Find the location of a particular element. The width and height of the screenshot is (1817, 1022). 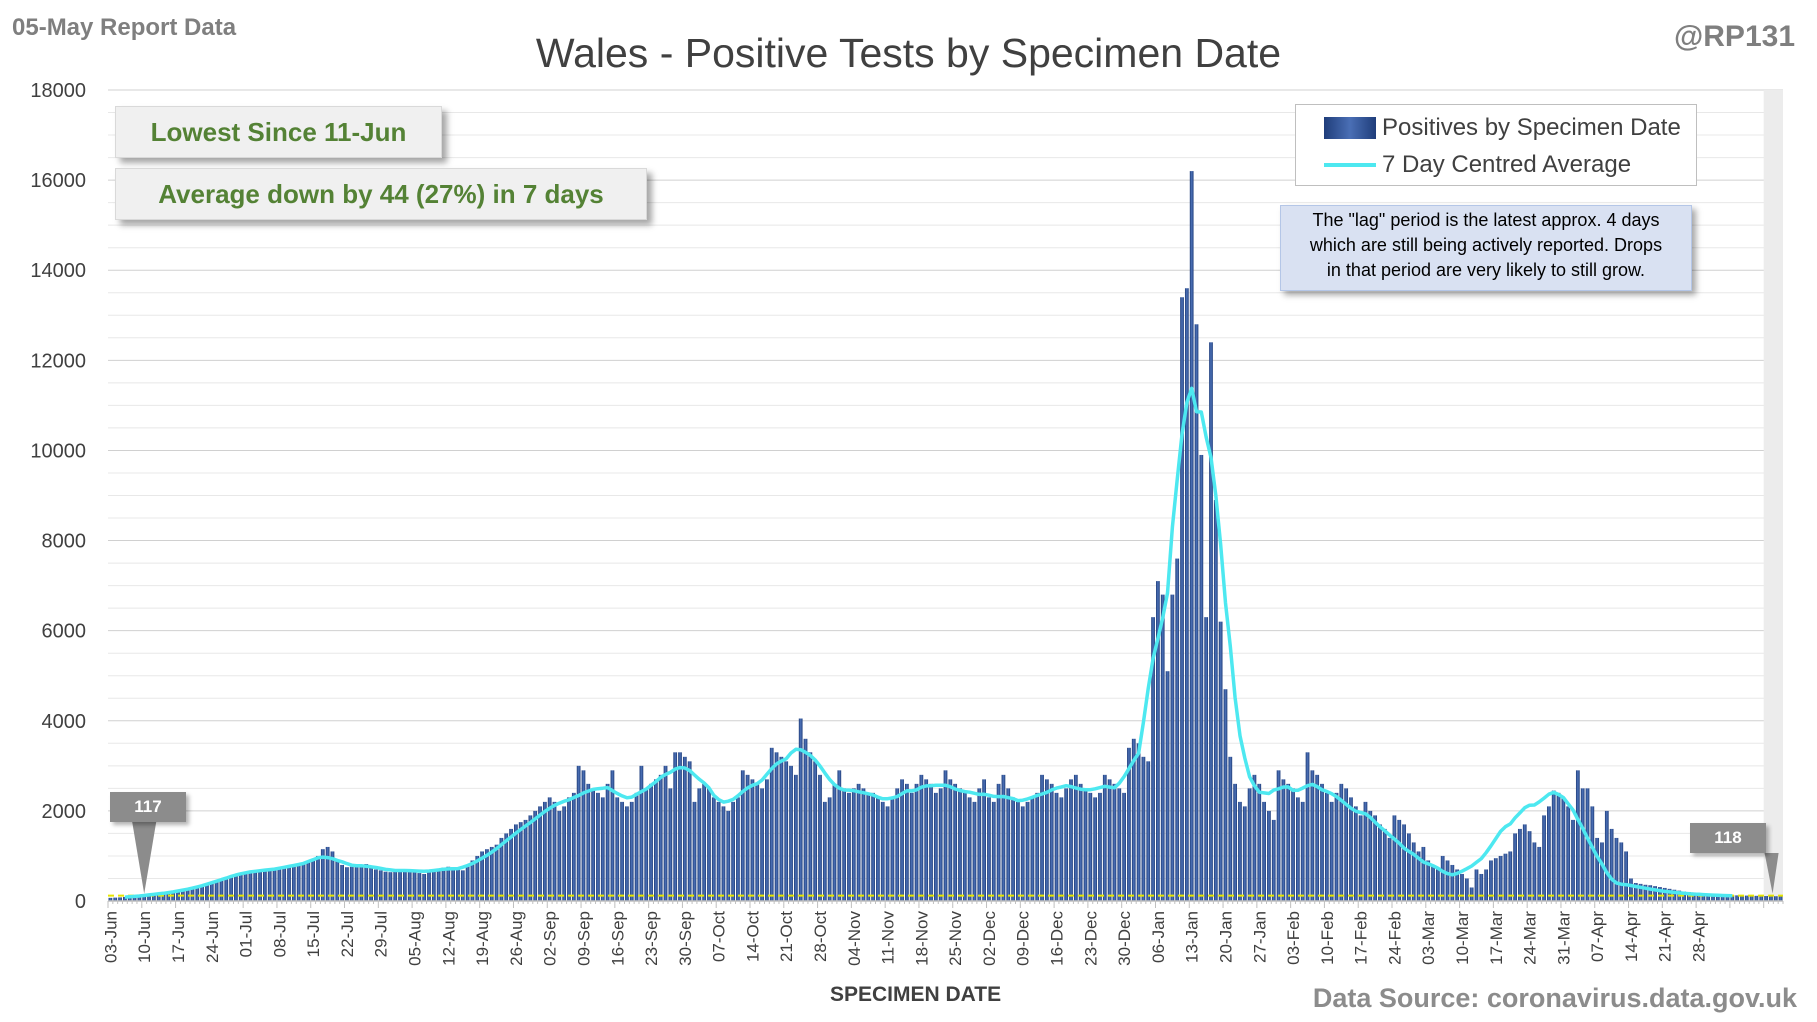

last-flag-pointer is located at coordinates (1771, 873).